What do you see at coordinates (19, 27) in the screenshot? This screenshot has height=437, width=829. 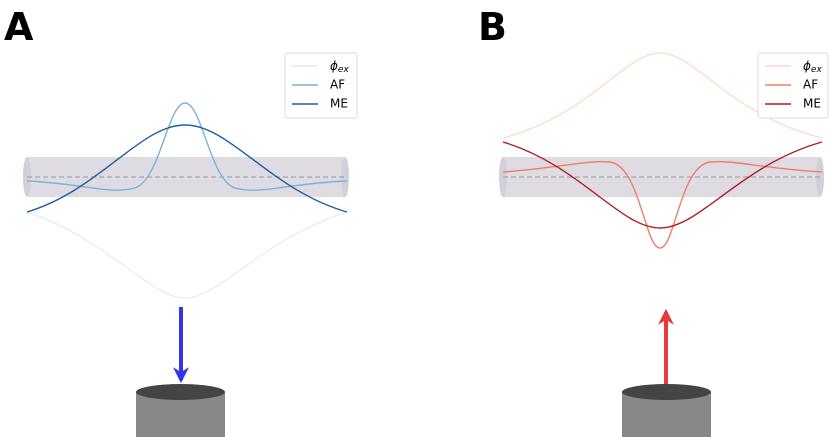 I see `panel-label: A` at bounding box center [19, 27].